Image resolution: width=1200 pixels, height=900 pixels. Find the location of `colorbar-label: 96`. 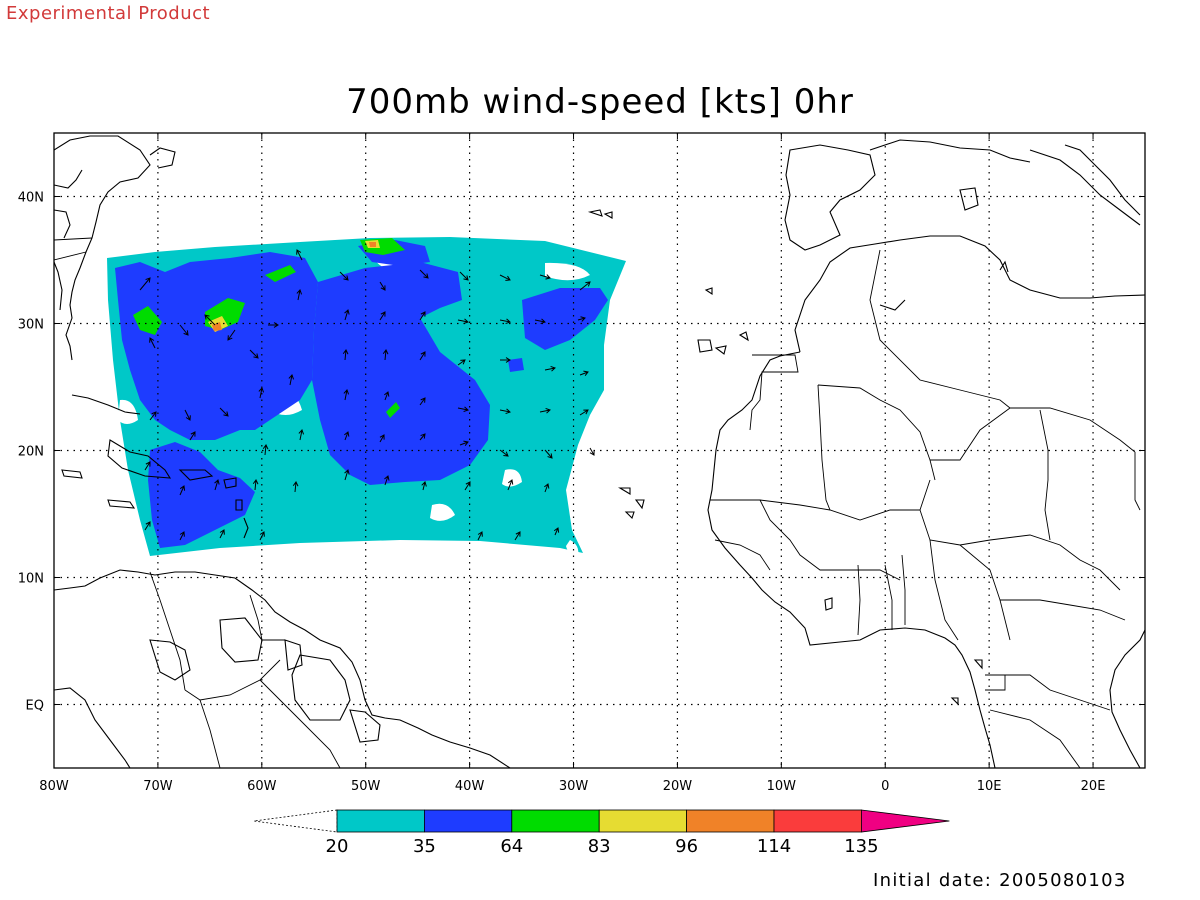

colorbar-label: 96 is located at coordinates (686, 846).